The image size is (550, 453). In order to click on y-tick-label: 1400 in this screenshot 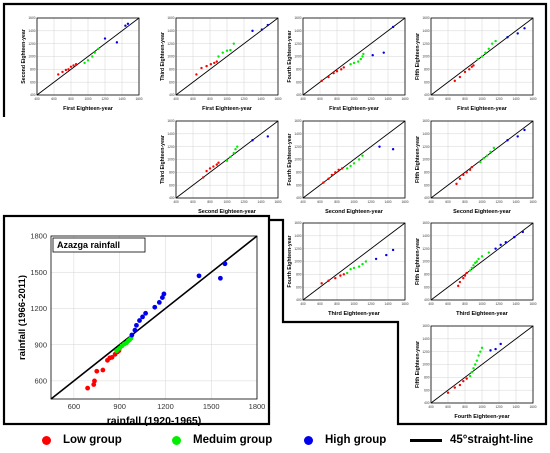, I will do `click(31, 31)`.